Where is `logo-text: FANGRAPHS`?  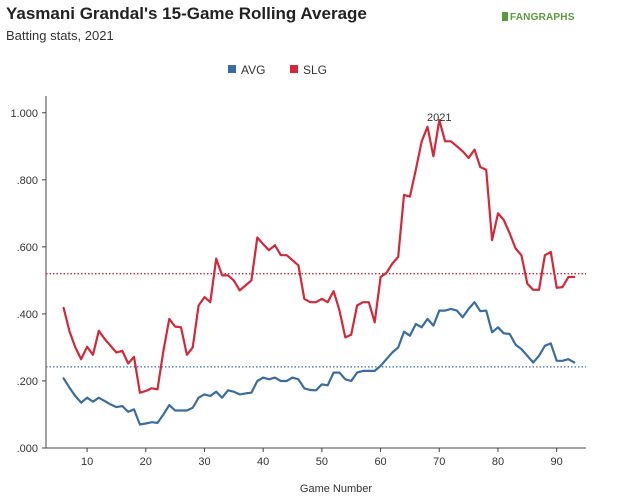
logo-text: FANGRAPHS is located at coordinates (542, 17).